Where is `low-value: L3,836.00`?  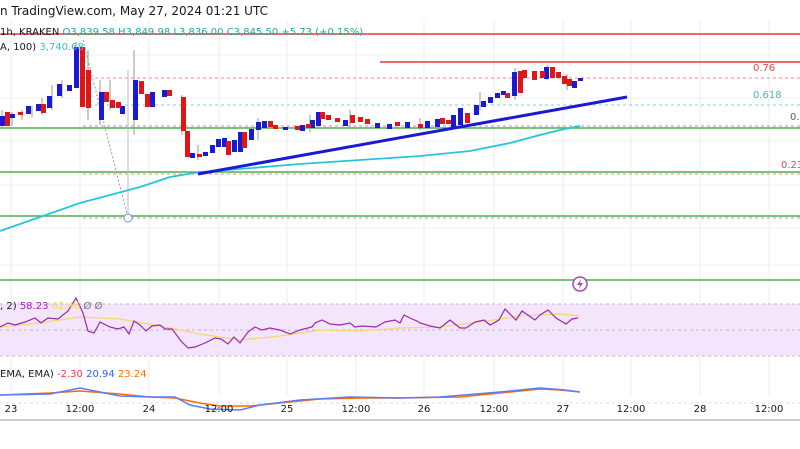 low-value: L3,836.00 is located at coordinates (198, 32).